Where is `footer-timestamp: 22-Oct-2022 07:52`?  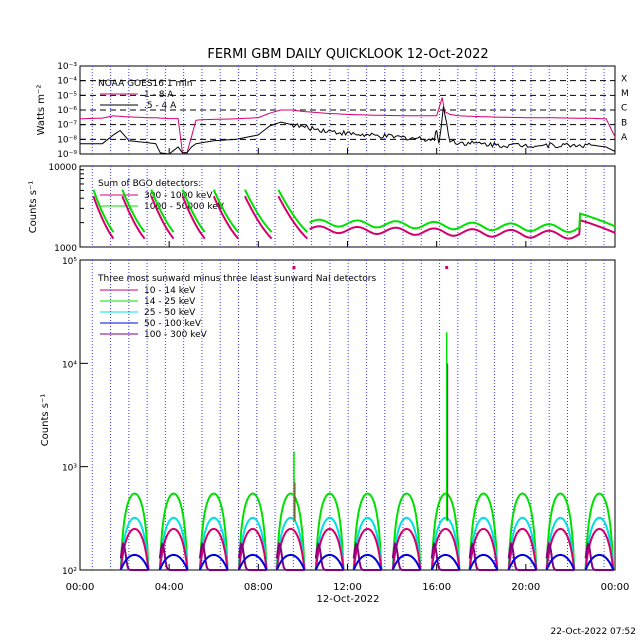
footer-timestamp: 22-Oct-2022 07:52 is located at coordinates (593, 632).